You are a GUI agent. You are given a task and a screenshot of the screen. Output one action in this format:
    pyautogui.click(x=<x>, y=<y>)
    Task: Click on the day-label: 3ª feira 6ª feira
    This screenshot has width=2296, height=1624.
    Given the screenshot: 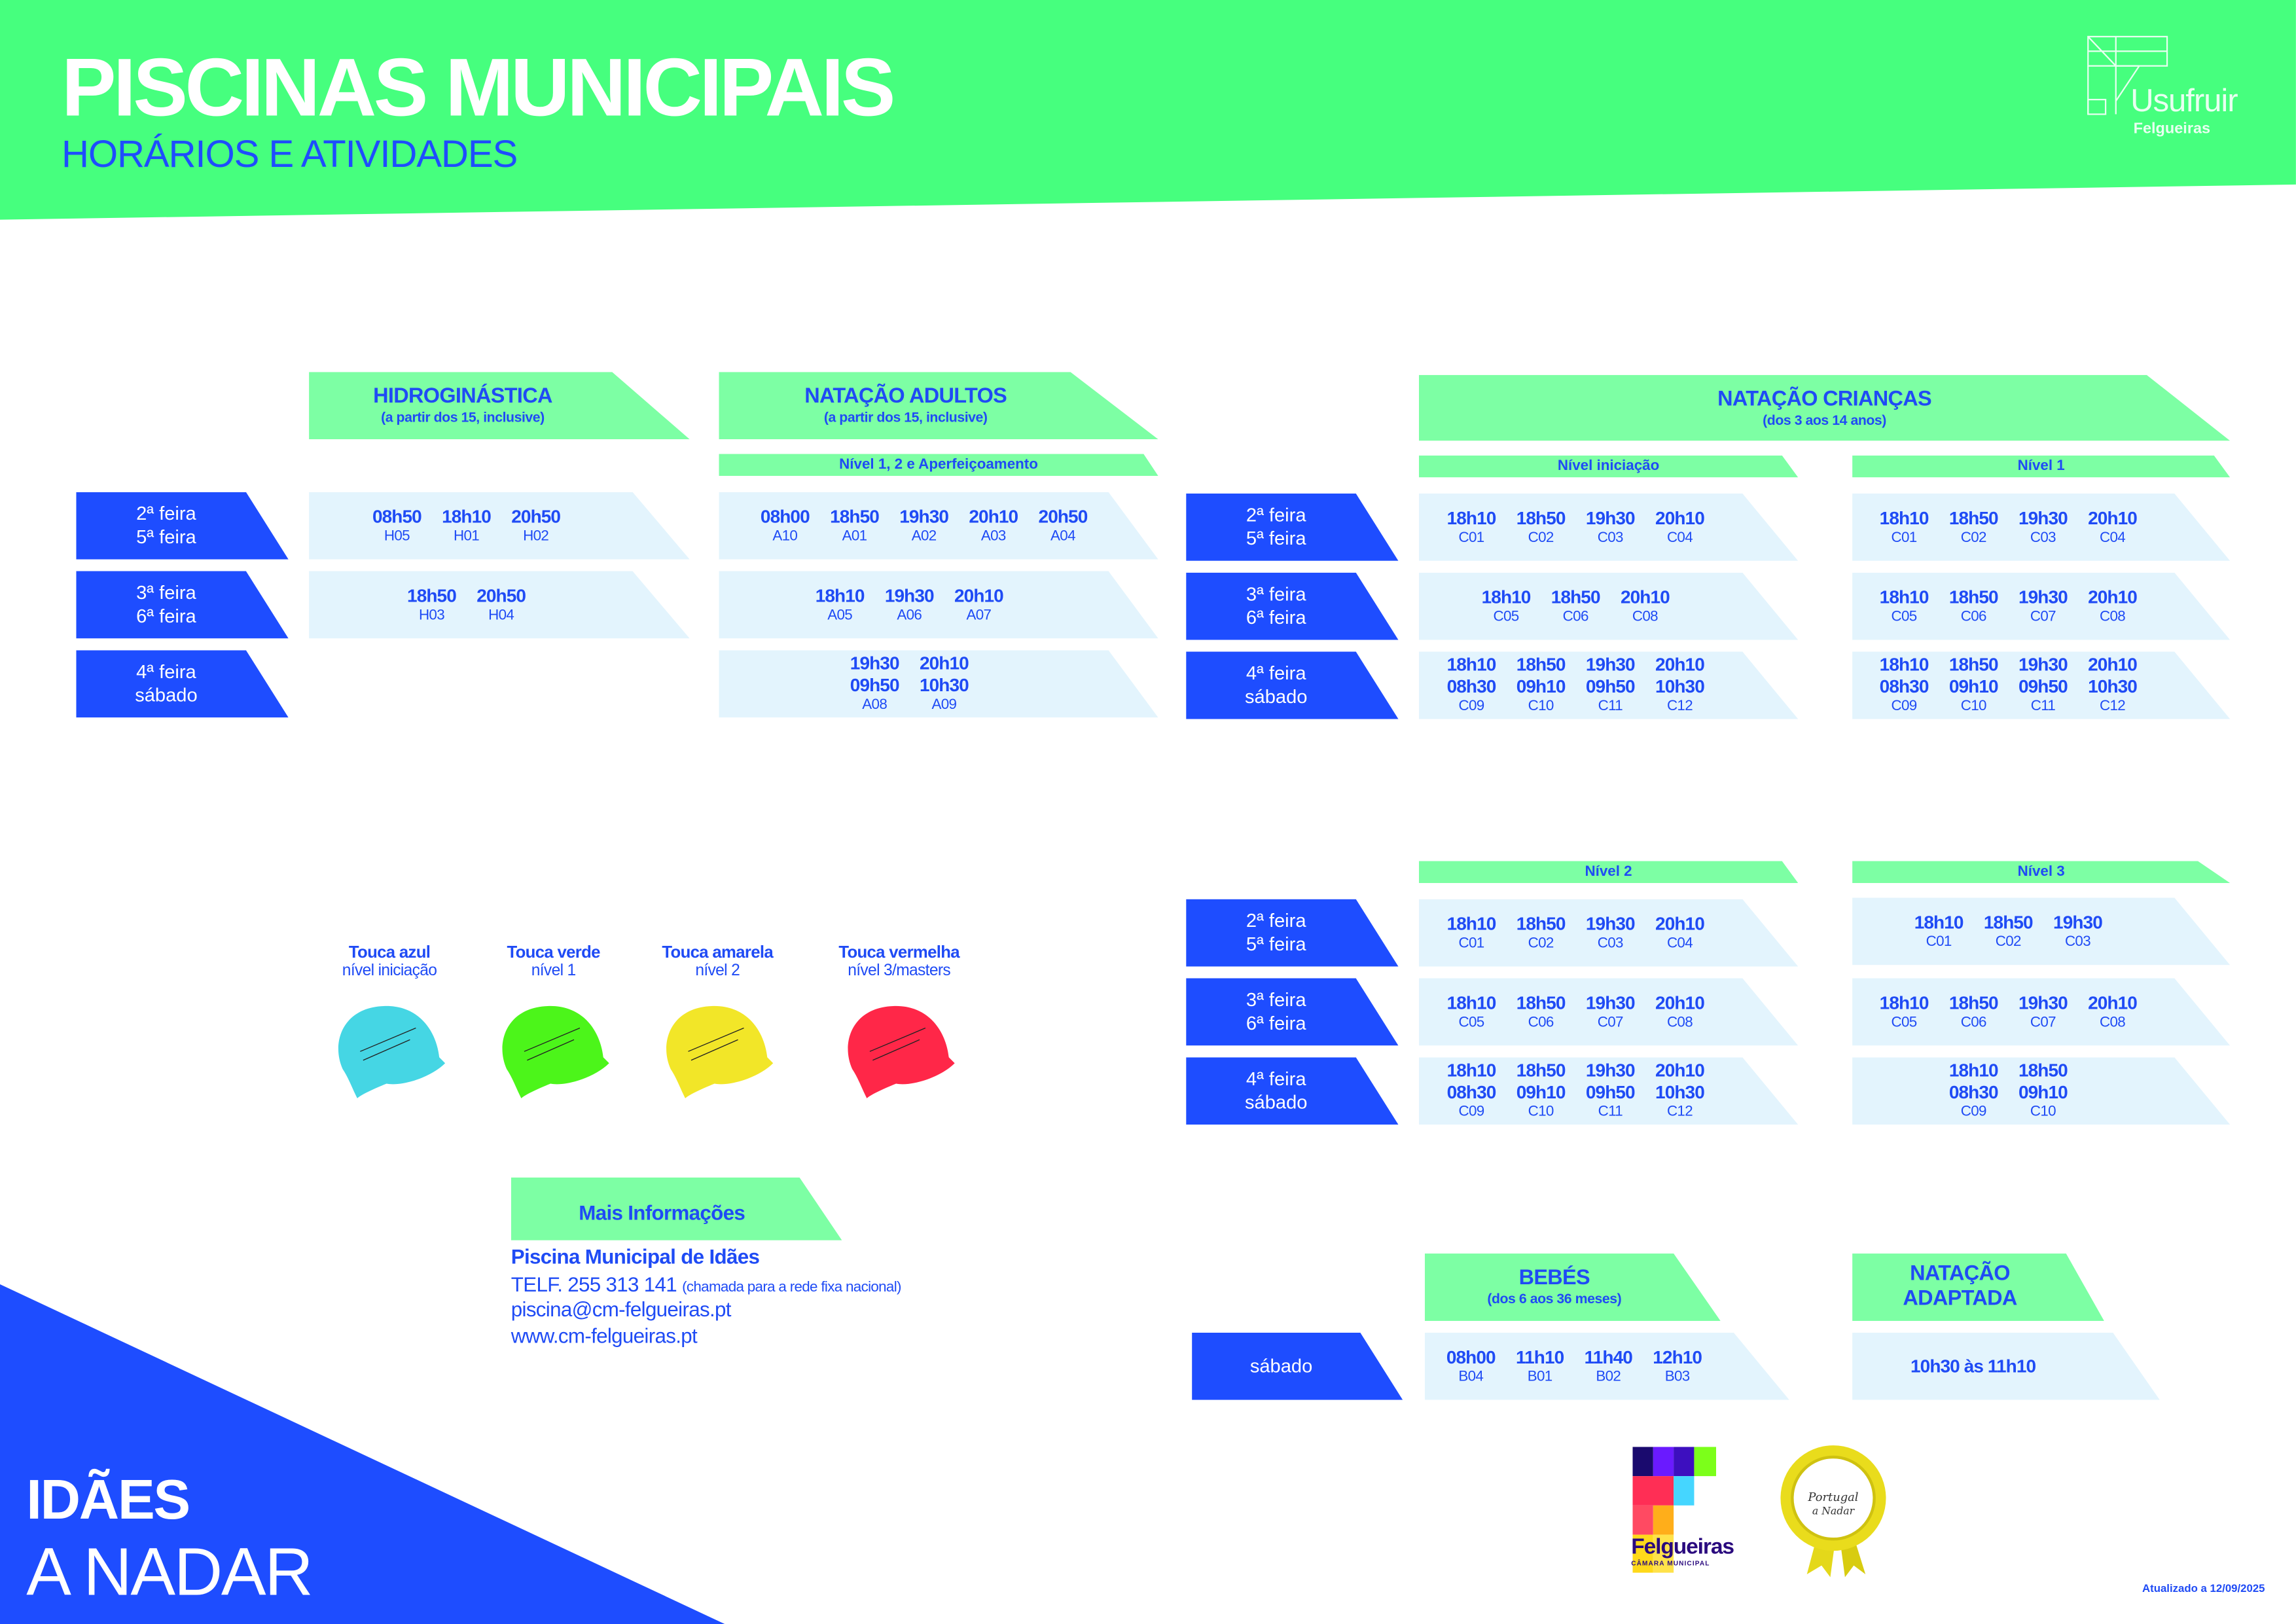 What is the action you would take?
    pyautogui.click(x=182, y=605)
    